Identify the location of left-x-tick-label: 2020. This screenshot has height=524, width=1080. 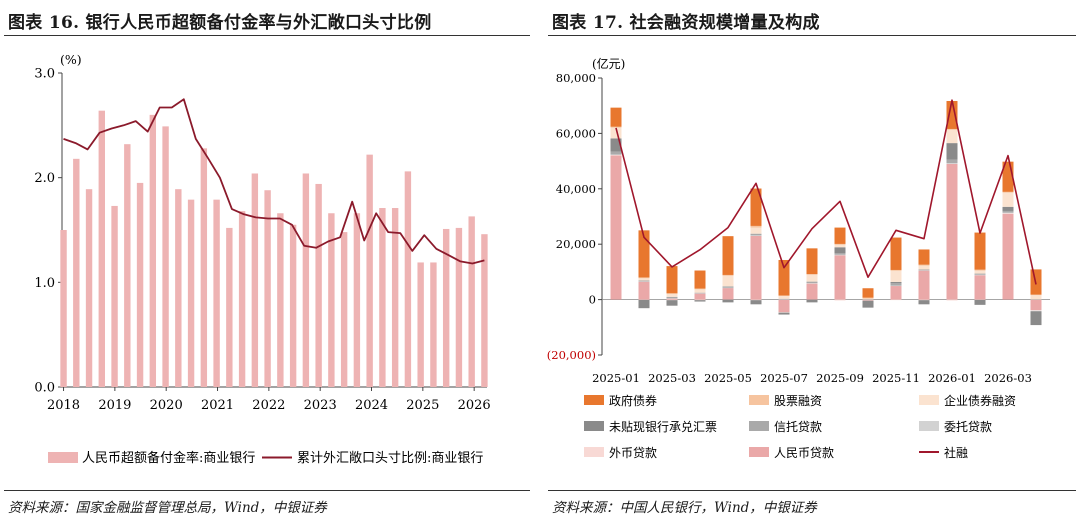
(166, 405).